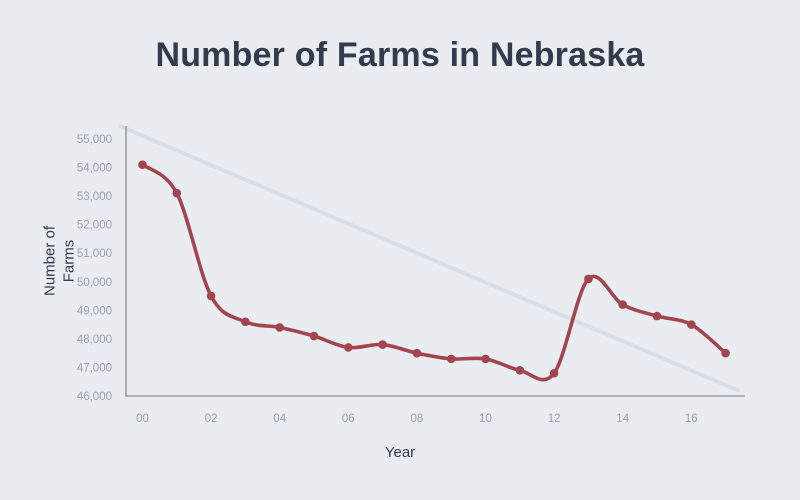  What do you see at coordinates (94, 140) in the screenshot?
I see `y-tick-label: 55,000` at bounding box center [94, 140].